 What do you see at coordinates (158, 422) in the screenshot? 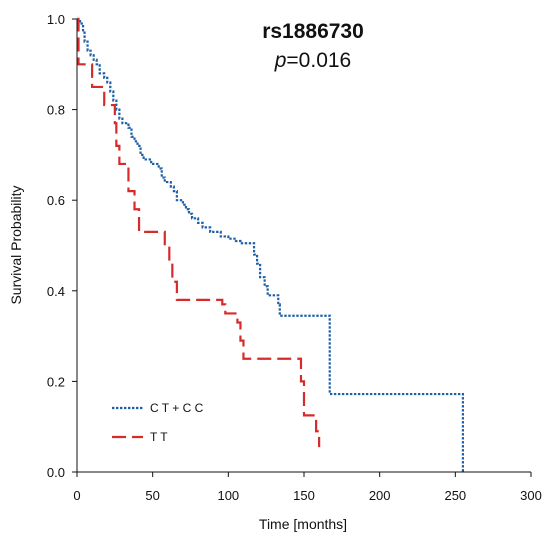
I see `legend: C T + C C T T` at bounding box center [158, 422].